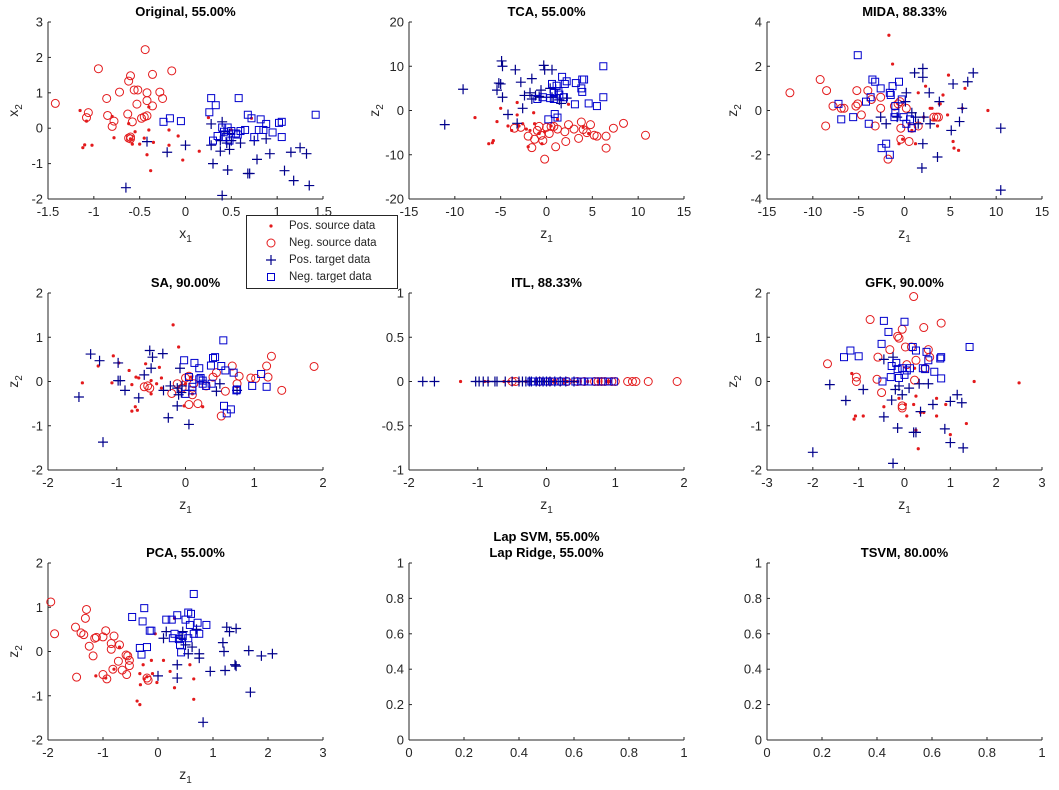 The height and width of the screenshot is (790, 1059). I want to click on y-tick-label: 2, so click(758, 293).